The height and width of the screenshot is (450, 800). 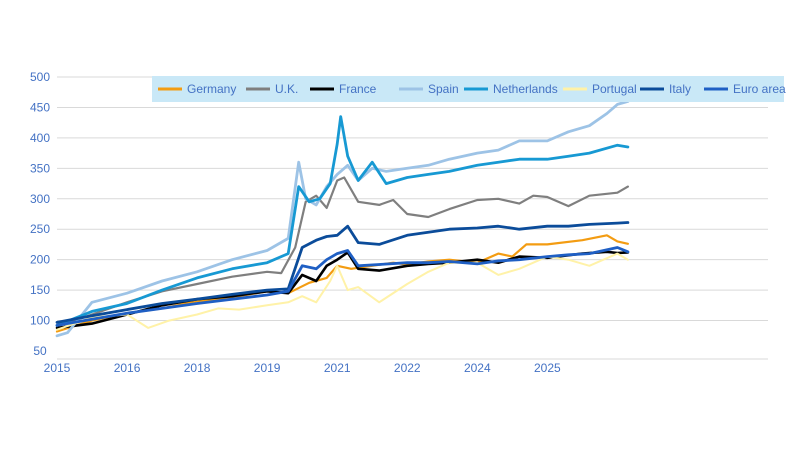 I want to click on series-line-portugal, so click(x=342, y=291).